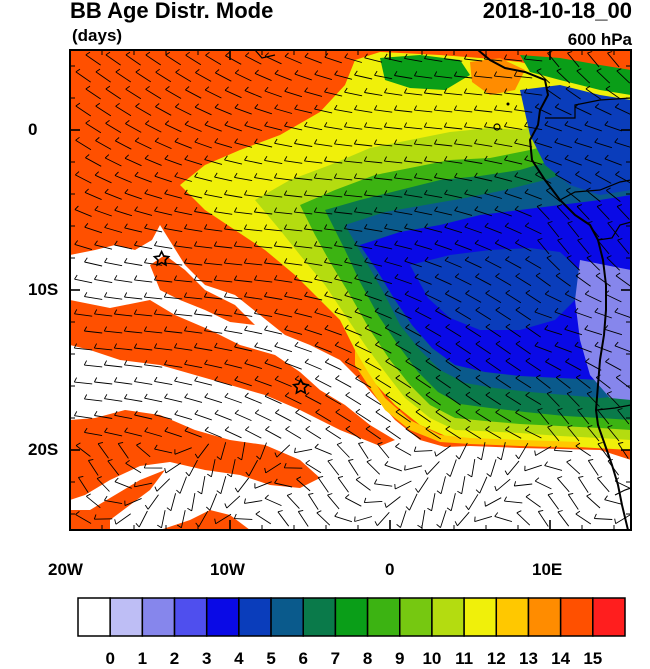  I want to click on smoke-streak, so click(202, 290).